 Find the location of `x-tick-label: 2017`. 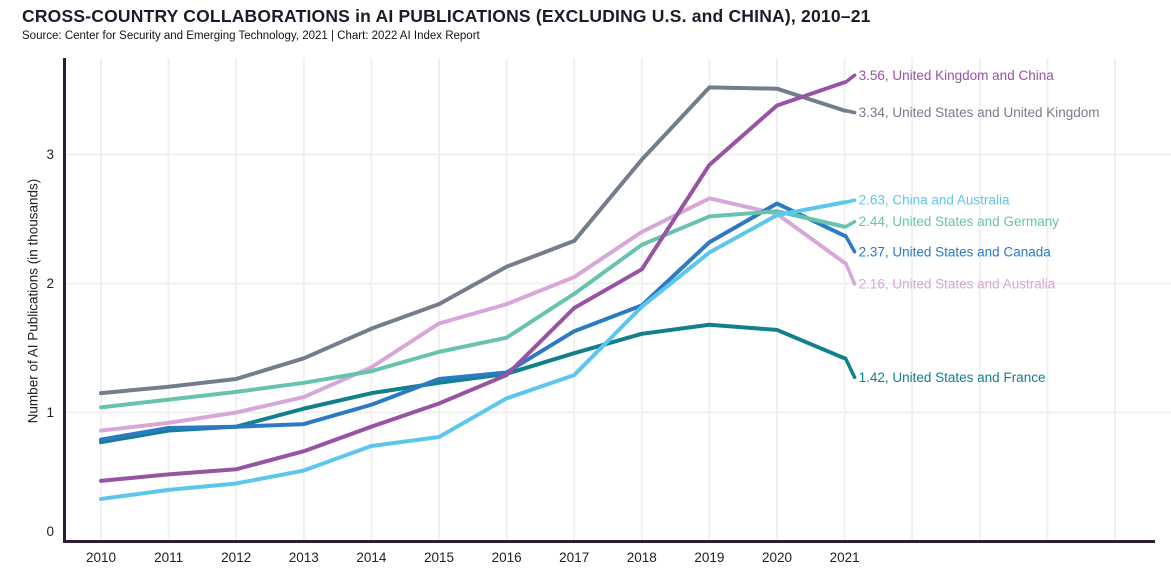

x-tick-label: 2017 is located at coordinates (574, 557).